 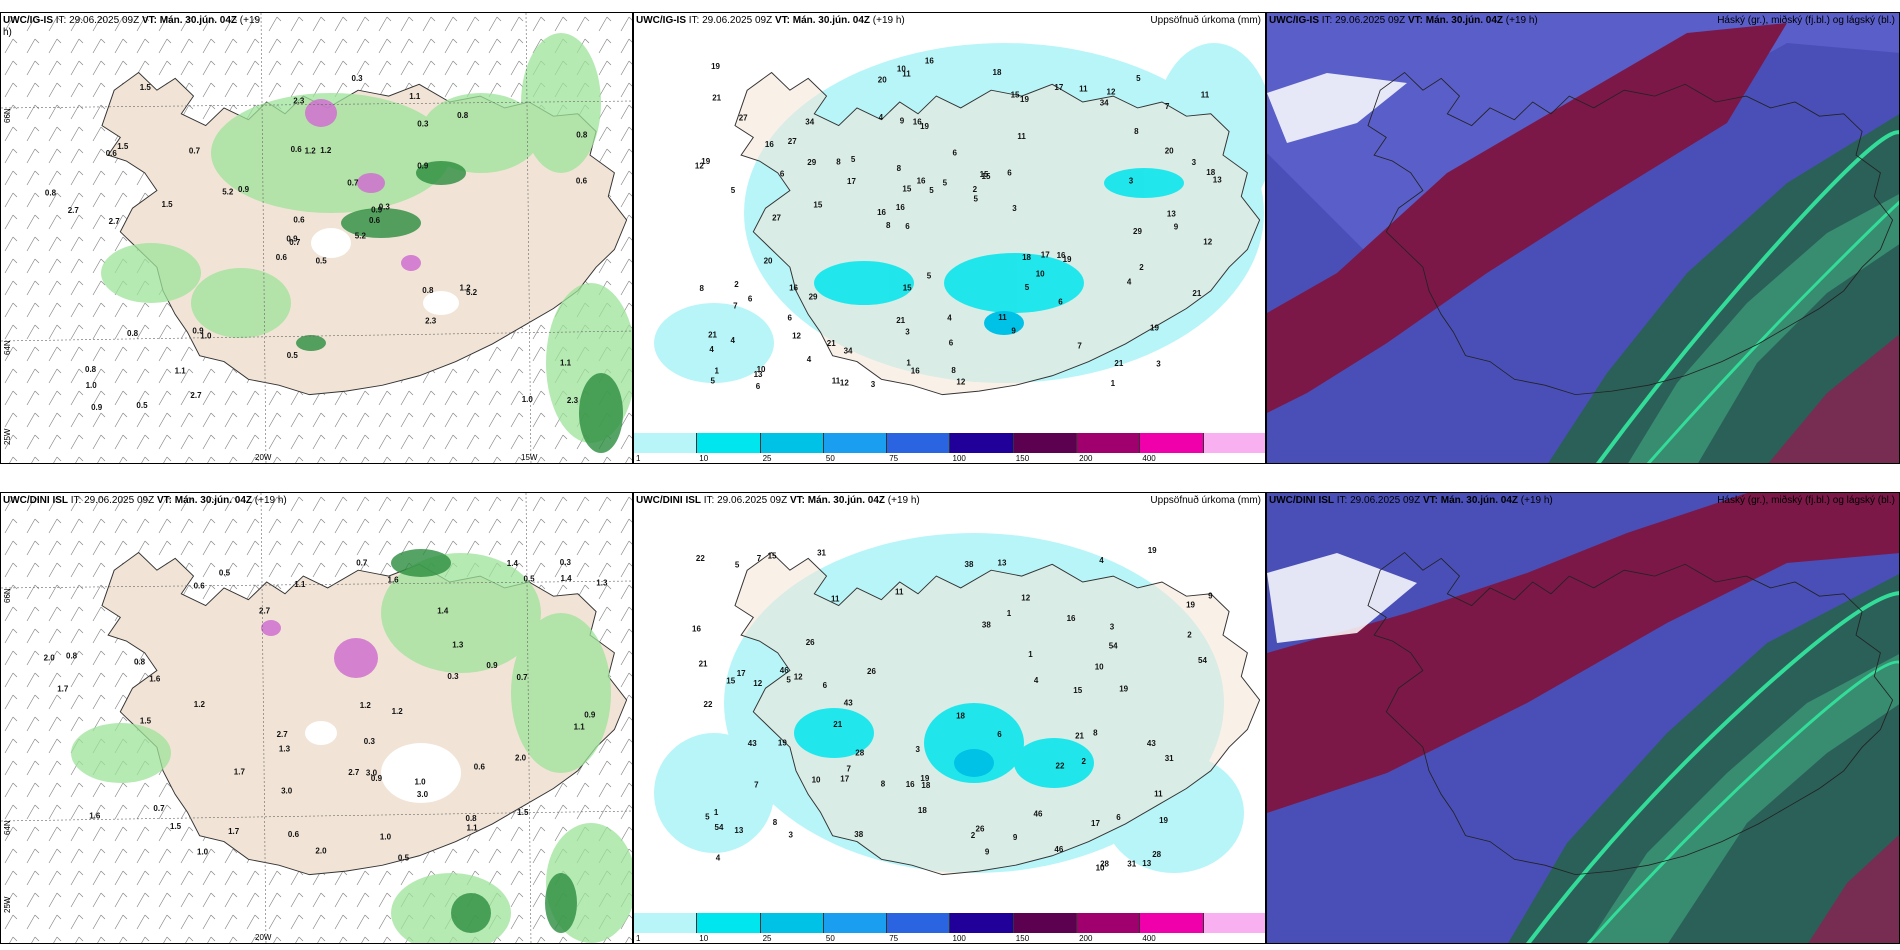 What do you see at coordinates (959, 938) in the screenshot?
I see `colorbar-tick-label: 100` at bounding box center [959, 938].